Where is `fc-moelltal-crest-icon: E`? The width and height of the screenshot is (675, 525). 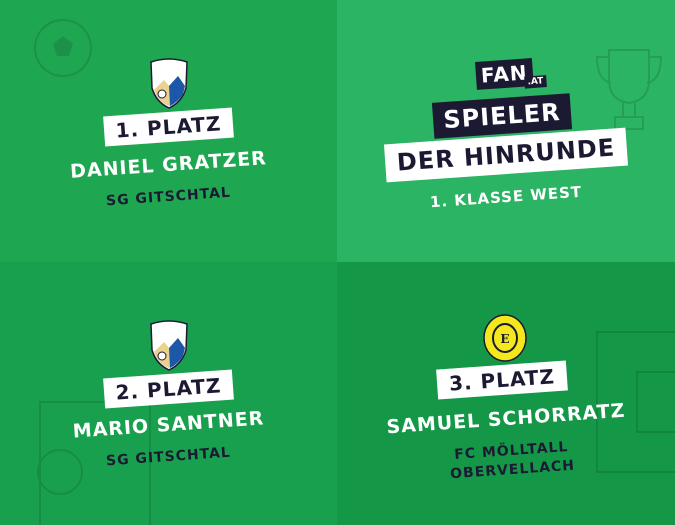
fc-moelltal-crest-icon: E is located at coordinates (505, 338).